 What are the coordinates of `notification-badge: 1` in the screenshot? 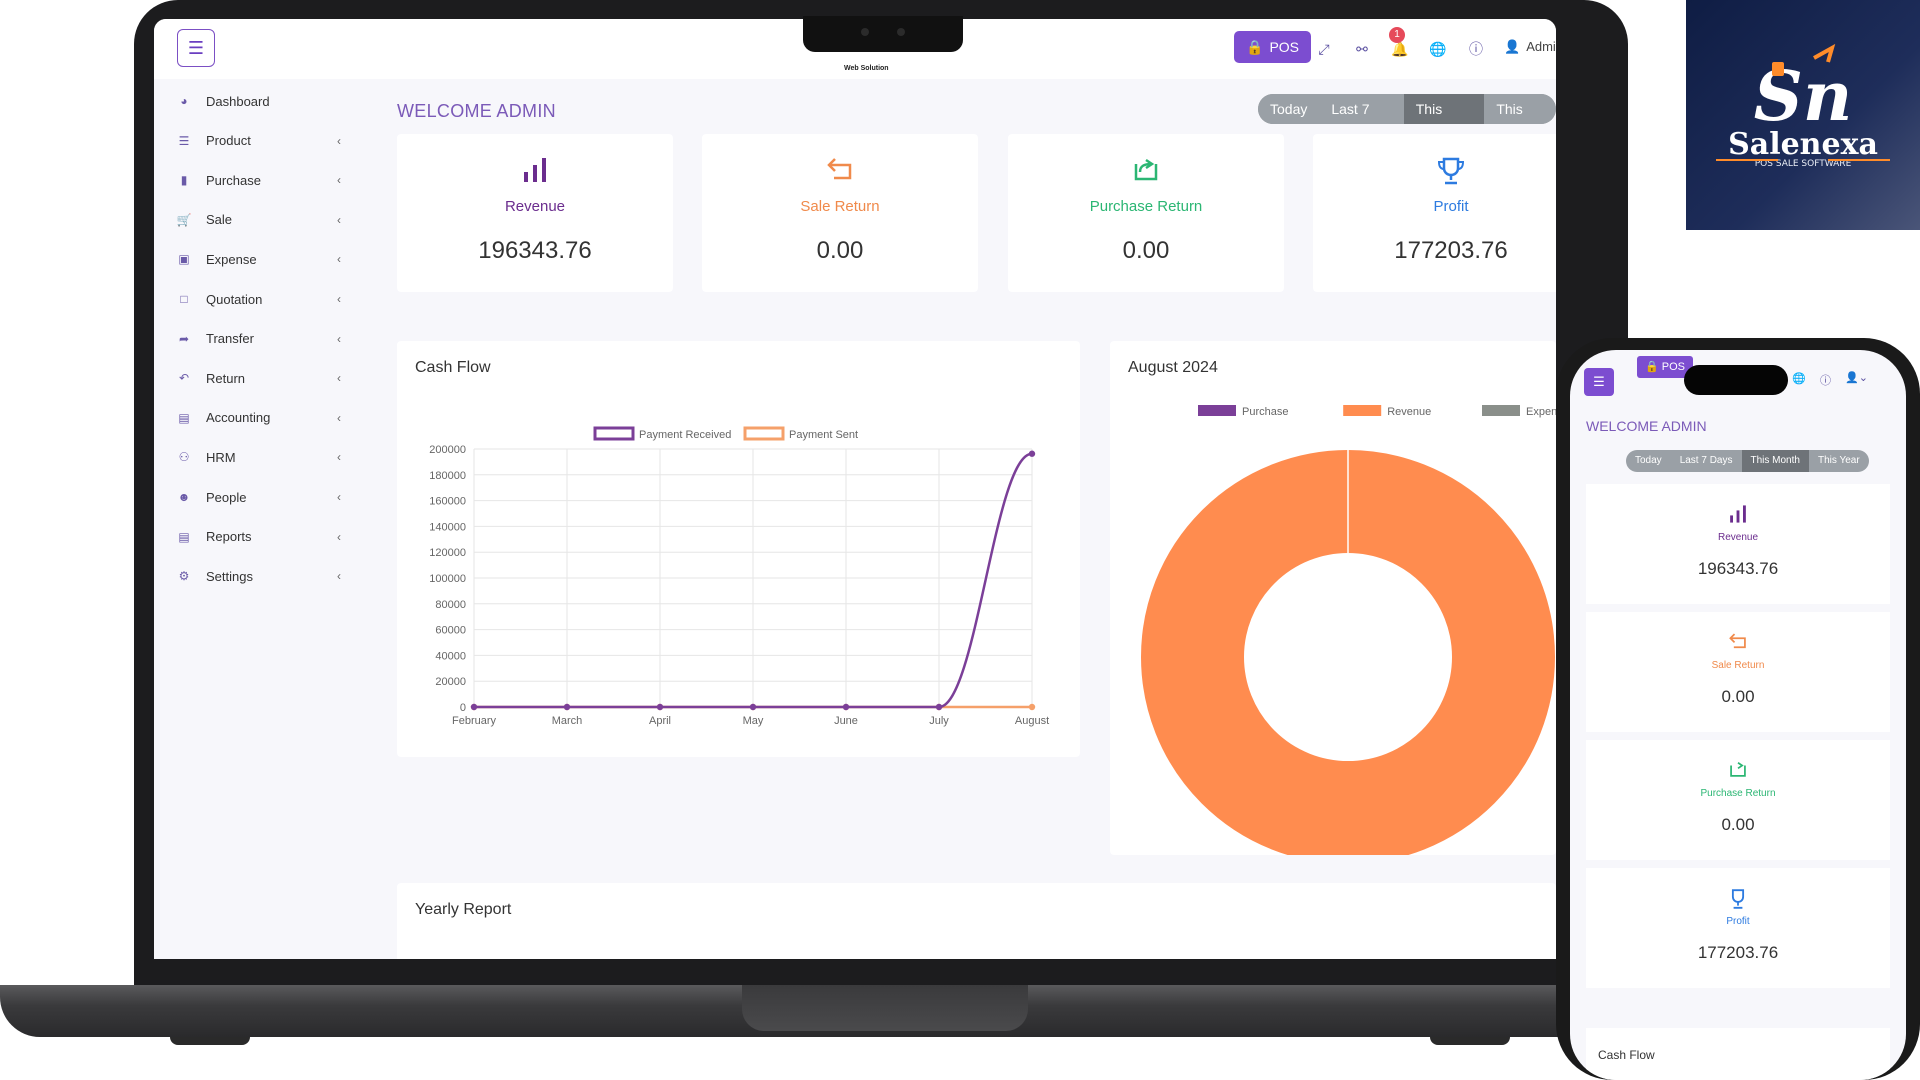 It's located at (1397, 35).